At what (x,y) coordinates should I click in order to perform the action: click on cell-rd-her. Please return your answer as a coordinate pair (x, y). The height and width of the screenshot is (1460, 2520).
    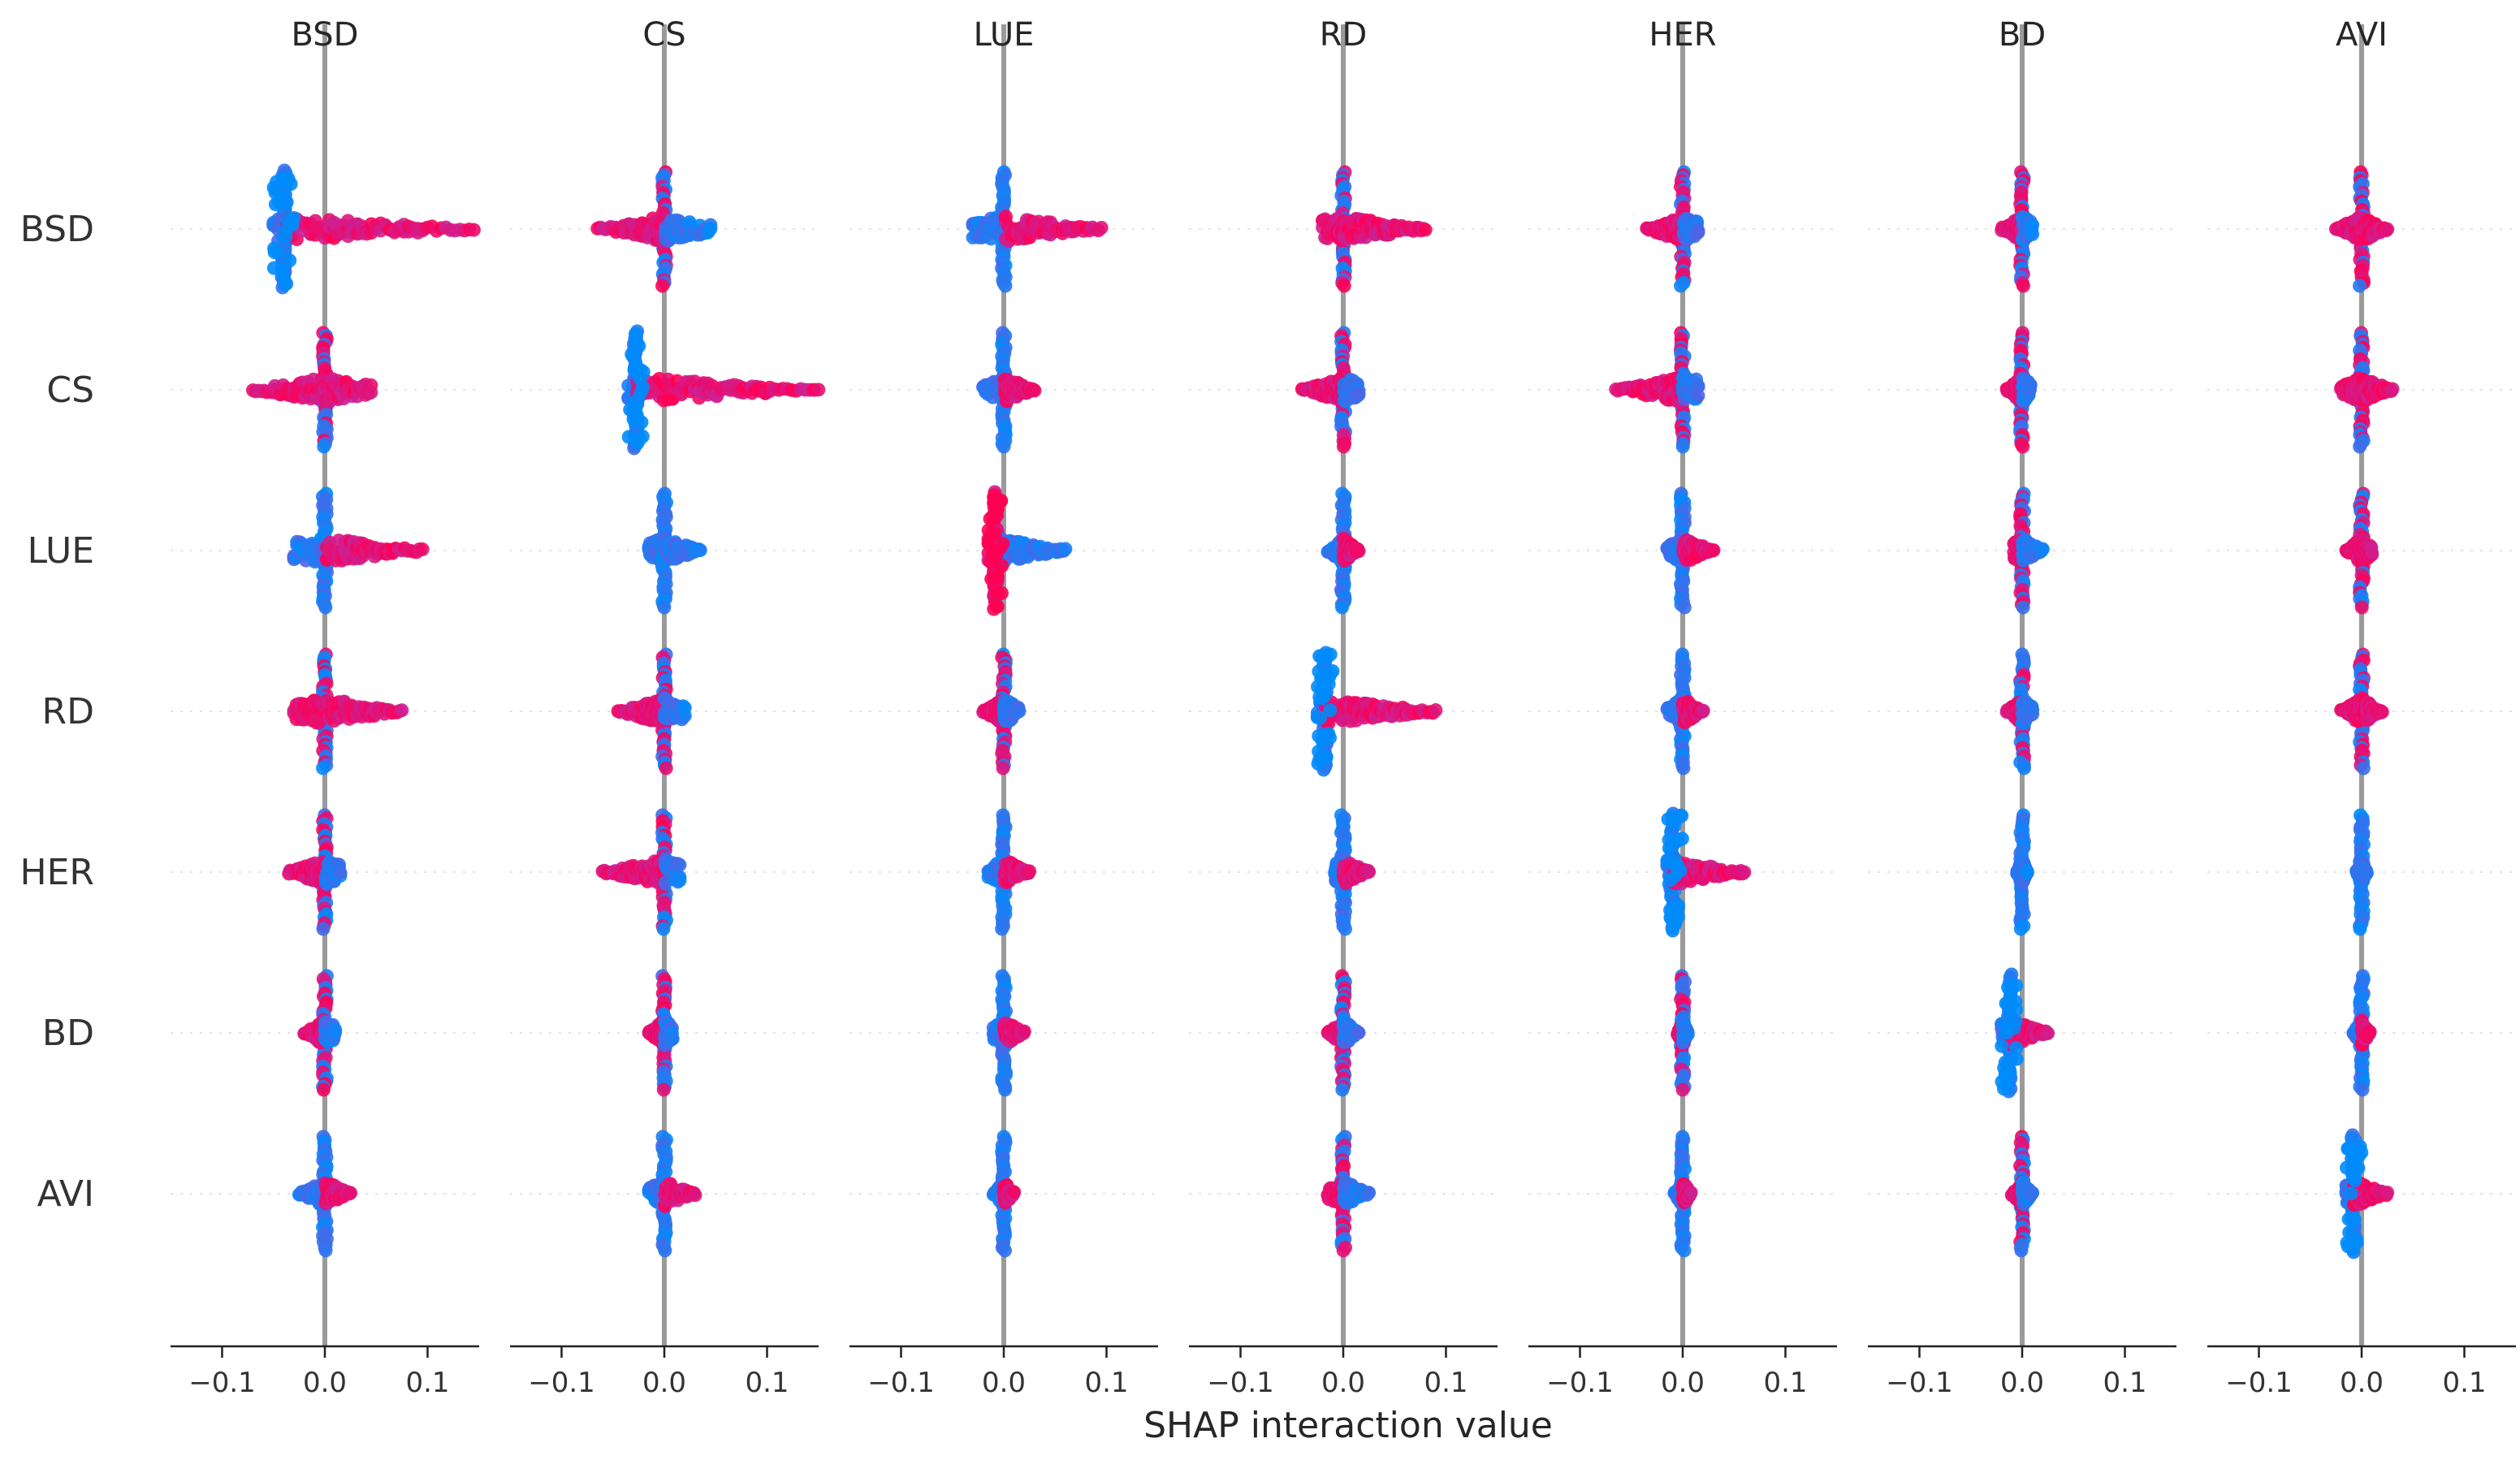
    Looking at the image, I should click on (1685, 711).